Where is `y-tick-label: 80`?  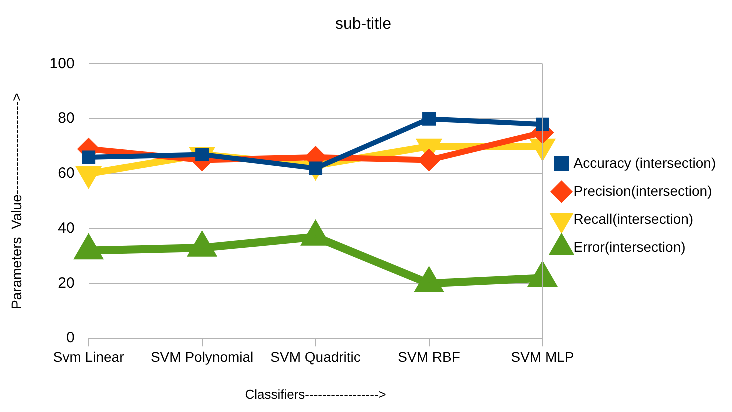 y-tick-label: 80 is located at coordinates (66, 119).